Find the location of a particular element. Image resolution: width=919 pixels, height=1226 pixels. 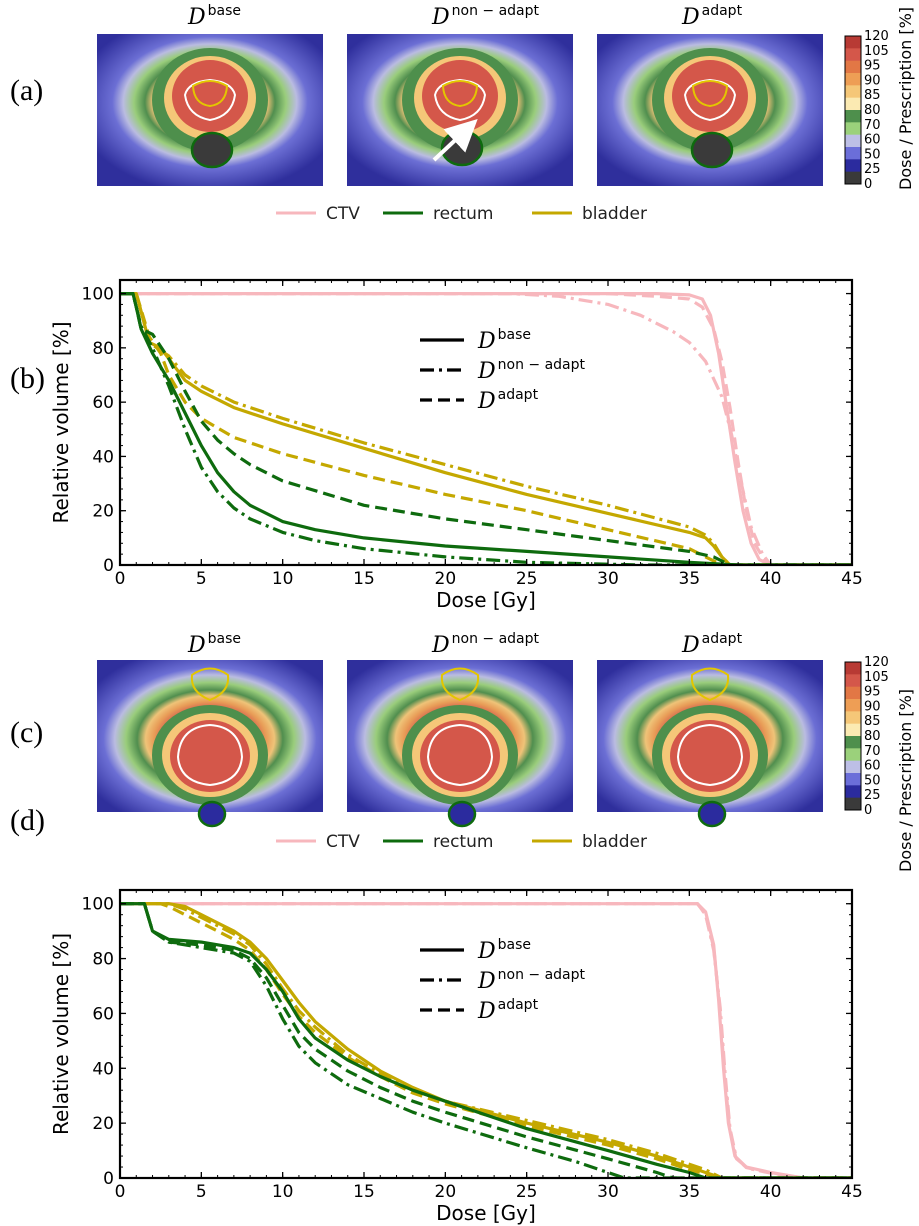

x-tick-label: 40 is located at coordinates (771, 1192).